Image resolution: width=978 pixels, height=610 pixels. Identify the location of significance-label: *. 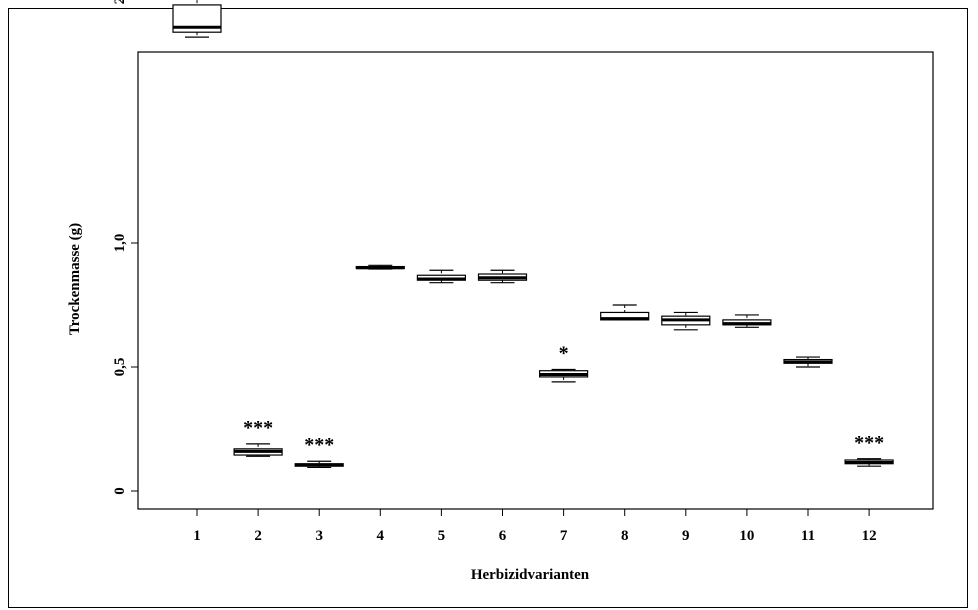
(564, 353).